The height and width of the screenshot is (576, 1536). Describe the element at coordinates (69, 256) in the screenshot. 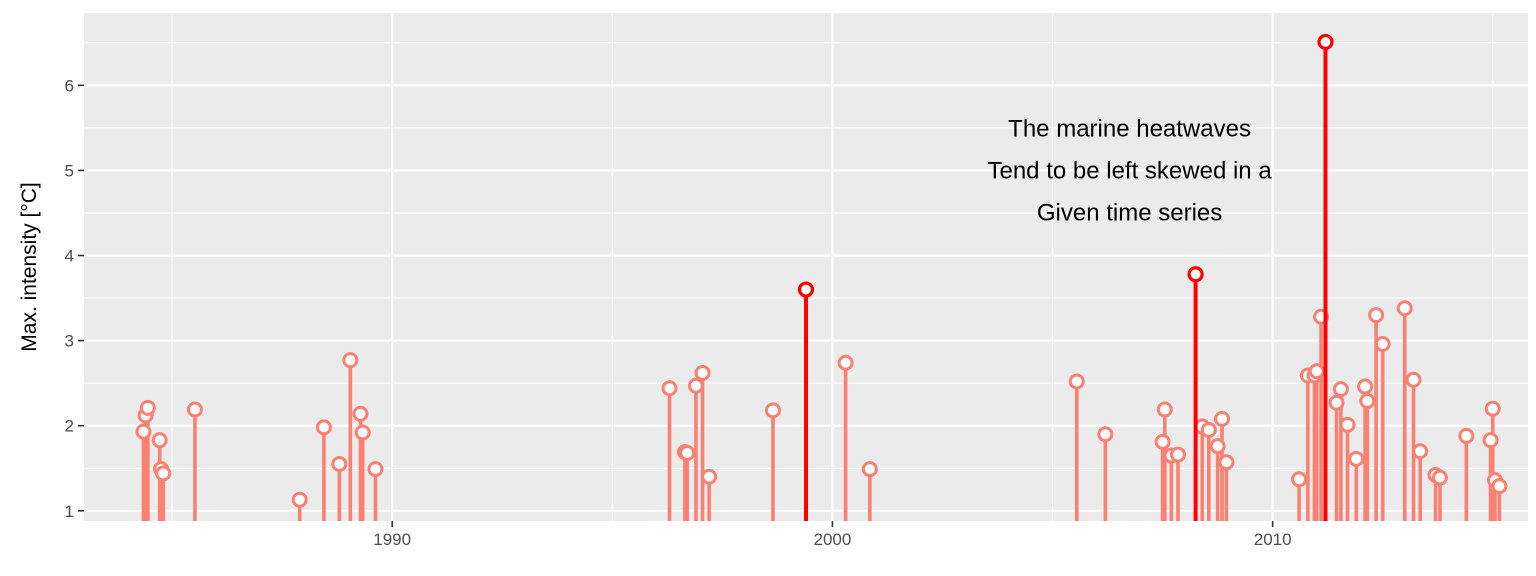

I see `y-tick-label-4: 4` at that location.